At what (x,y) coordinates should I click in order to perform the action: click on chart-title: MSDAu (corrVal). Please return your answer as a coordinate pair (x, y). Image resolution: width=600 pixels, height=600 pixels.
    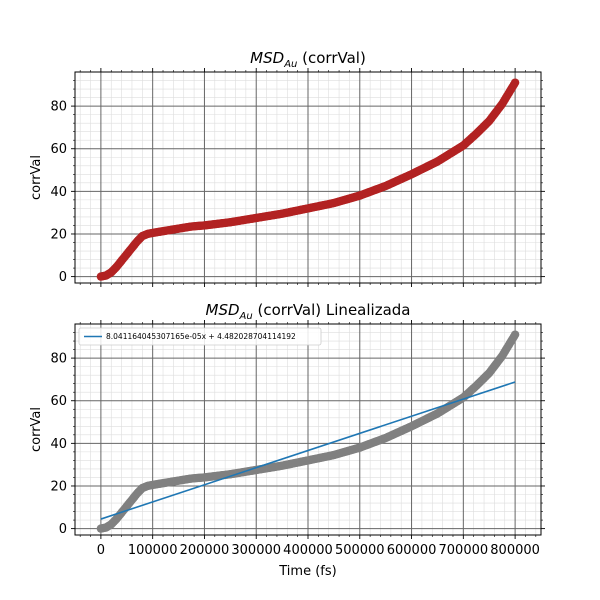
    Looking at the image, I should click on (308, 59).